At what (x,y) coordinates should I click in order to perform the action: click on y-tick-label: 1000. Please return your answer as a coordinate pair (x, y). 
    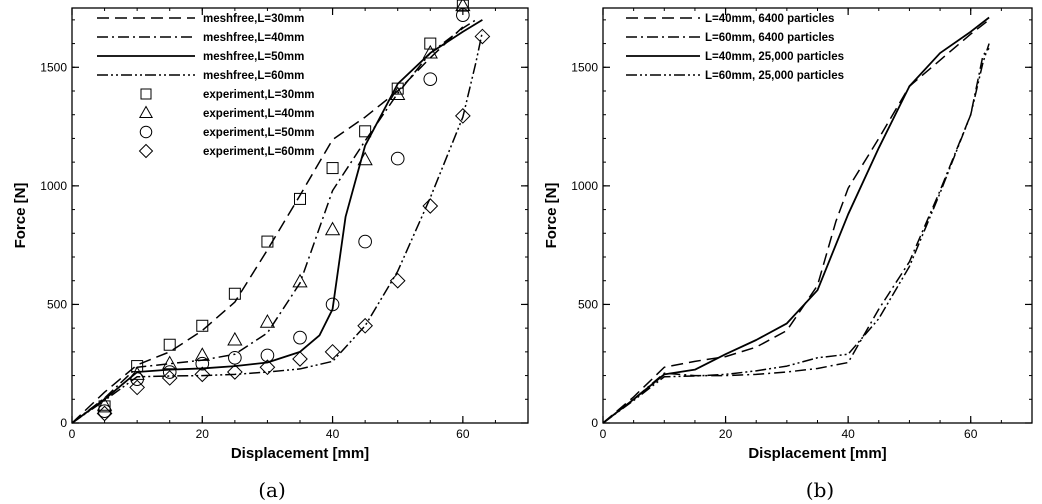
    Looking at the image, I should click on (53, 186).